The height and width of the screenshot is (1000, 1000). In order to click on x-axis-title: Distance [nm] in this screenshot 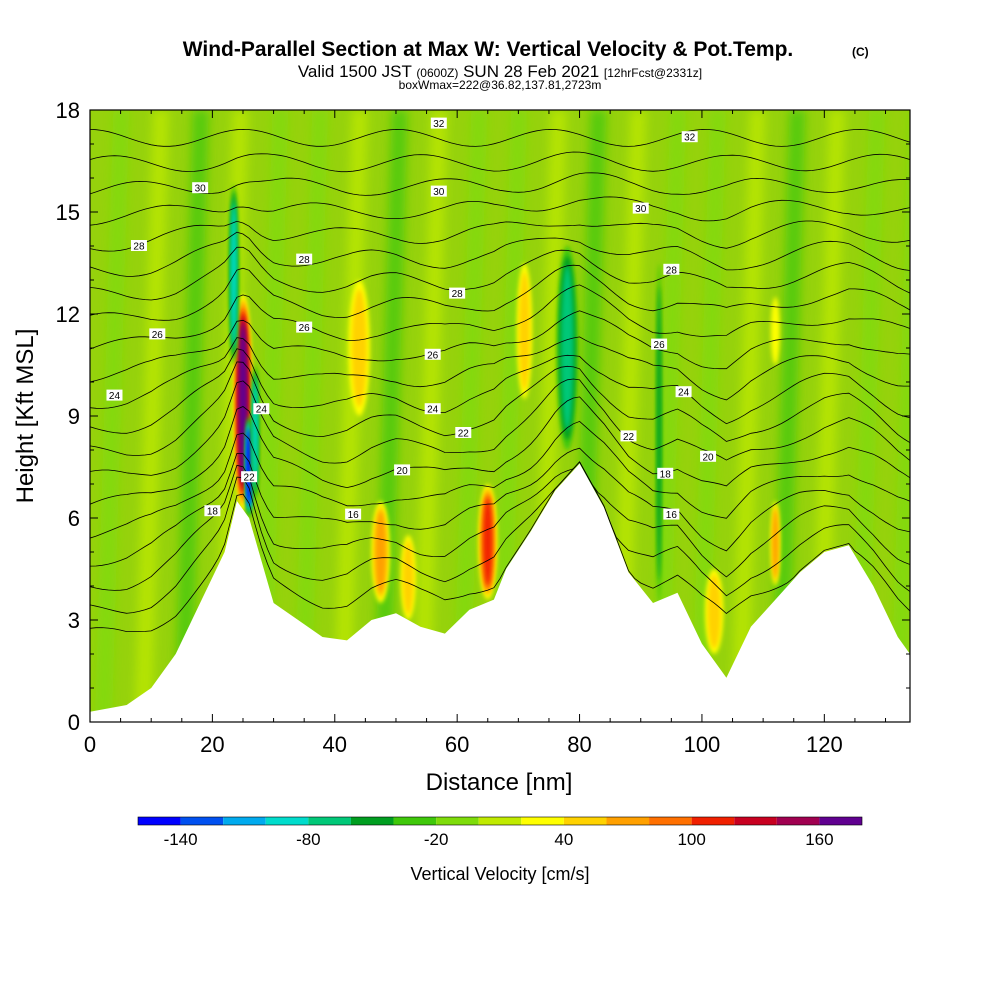, I will do `click(499, 782)`.